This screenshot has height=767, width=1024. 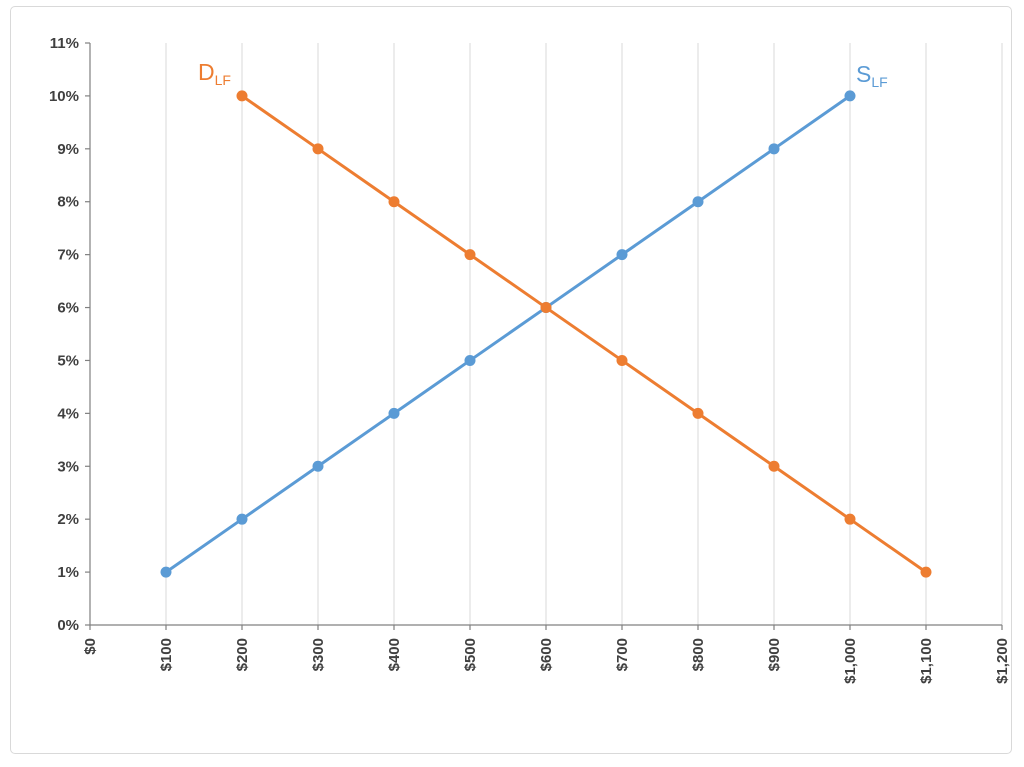 I want to click on x-tick-label: $400, so click(x=394, y=654).